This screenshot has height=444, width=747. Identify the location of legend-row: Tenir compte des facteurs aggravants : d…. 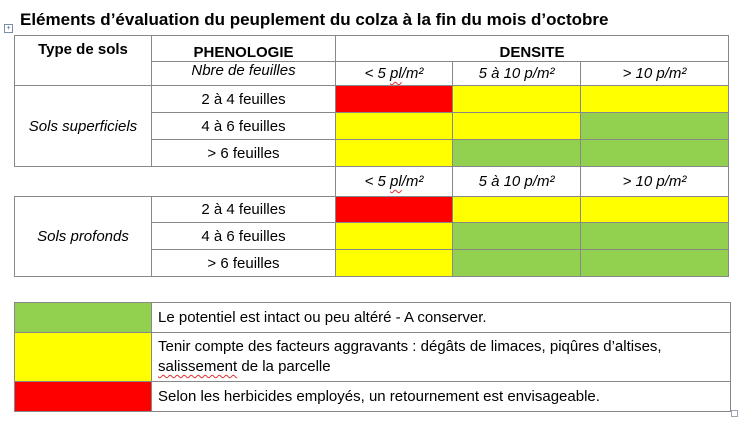
(372, 357).